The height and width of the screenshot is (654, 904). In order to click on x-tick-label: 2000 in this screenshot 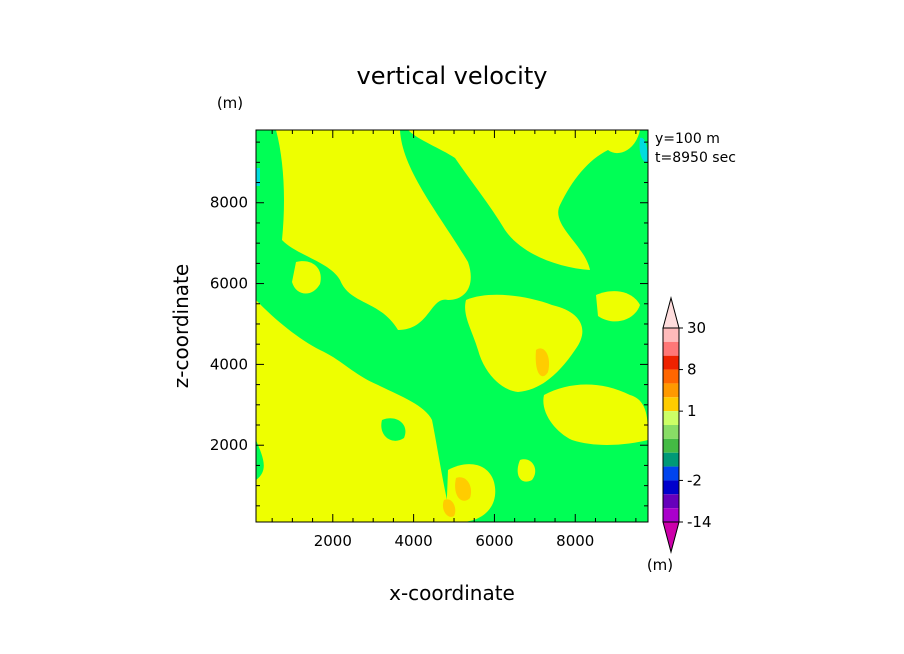, I will do `click(333, 541)`.